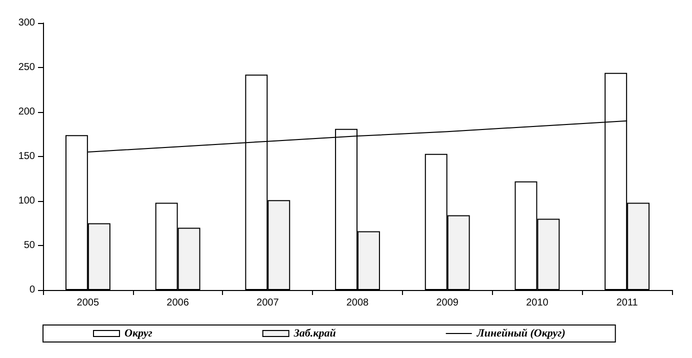 Image resolution: width=692 pixels, height=358 pixels. I want to click on y-tick-label: 150, so click(27, 156).